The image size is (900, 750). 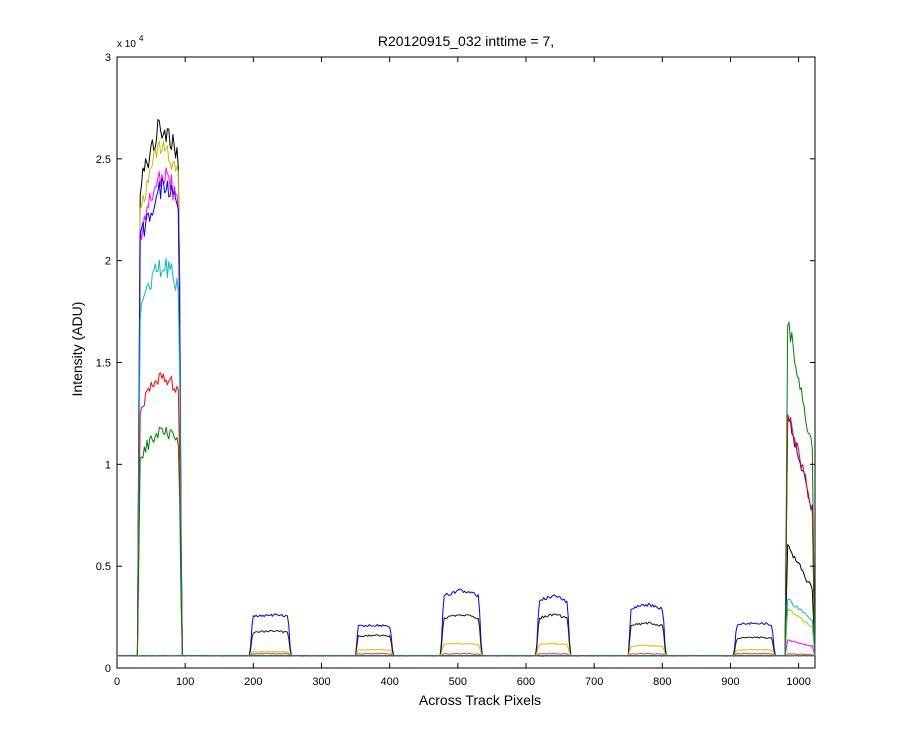 I want to click on y-multiplier-label: x 10, so click(x=126, y=44).